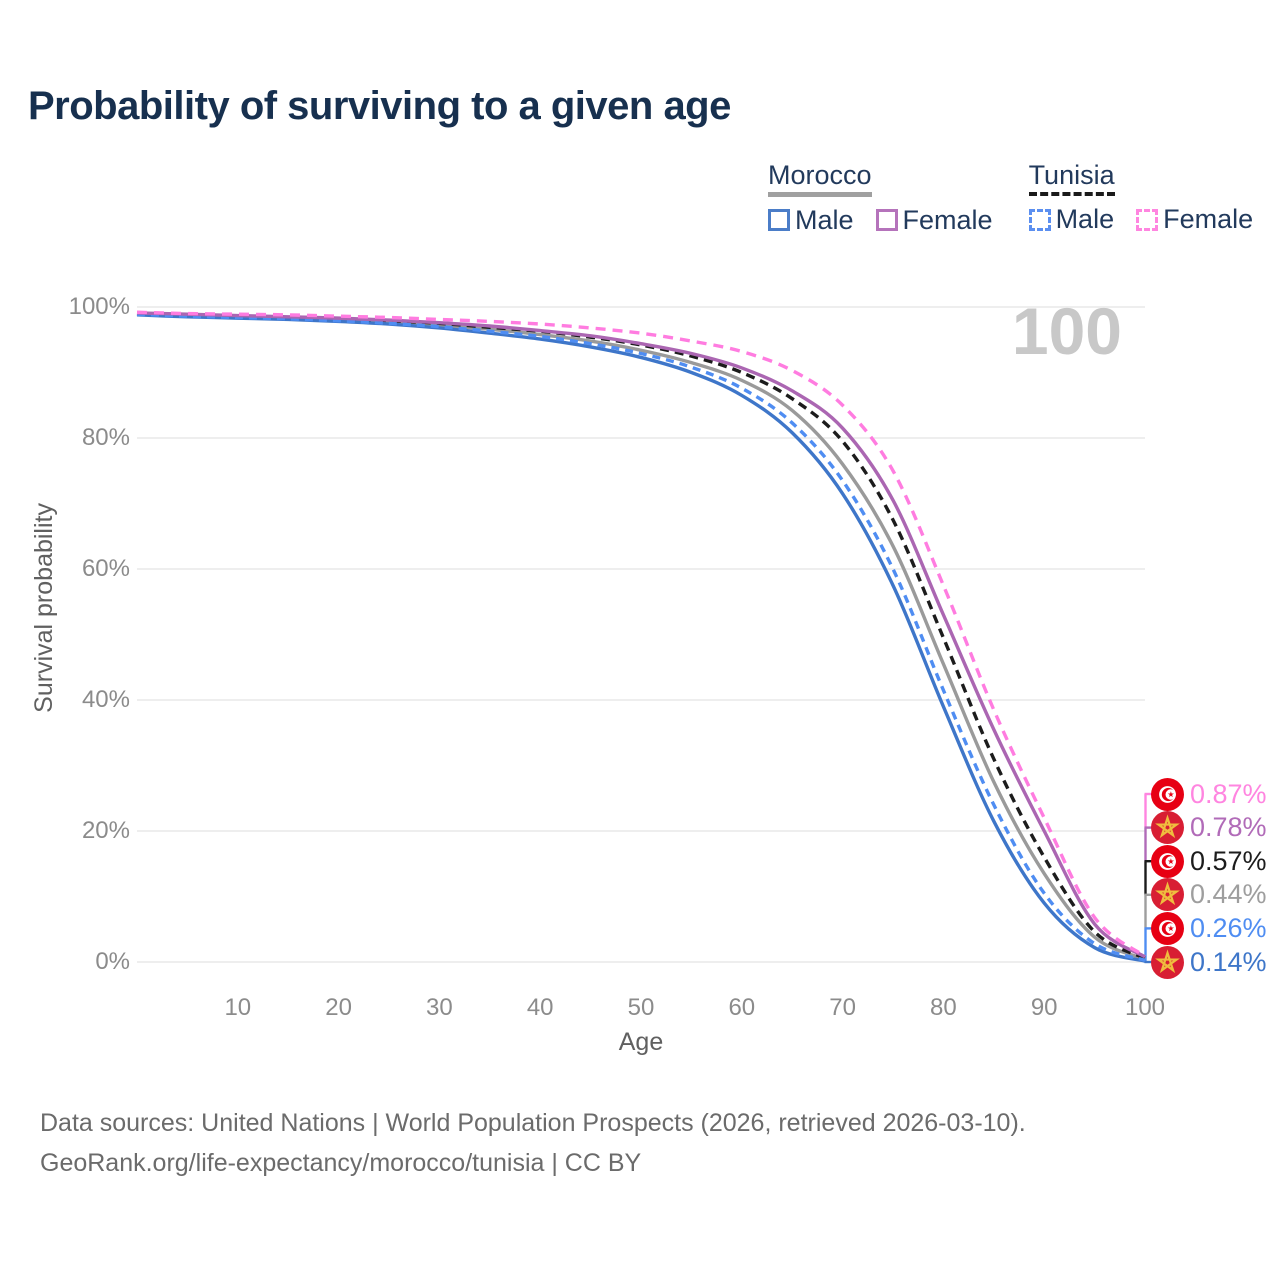  What do you see at coordinates (880, 198) in the screenshot?
I see `legend-group-morocco: Morocco Male Female` at bounding box center [880, 198].